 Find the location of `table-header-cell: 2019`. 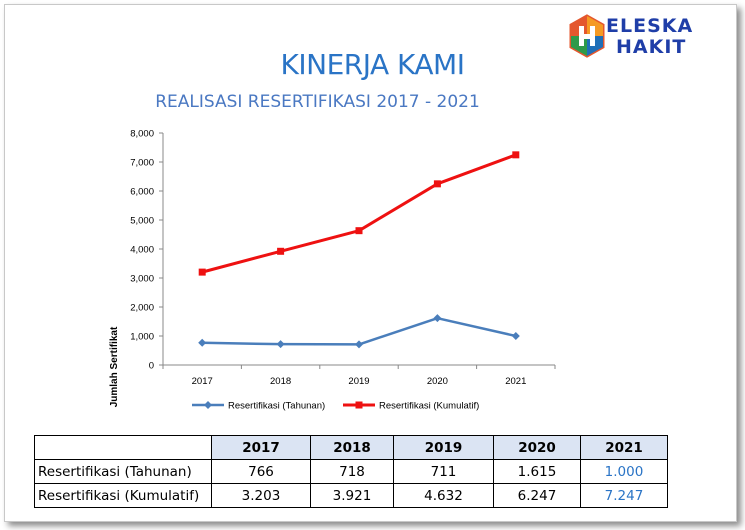

table-header-cell: 2019 is located at coordinates (443, 447).